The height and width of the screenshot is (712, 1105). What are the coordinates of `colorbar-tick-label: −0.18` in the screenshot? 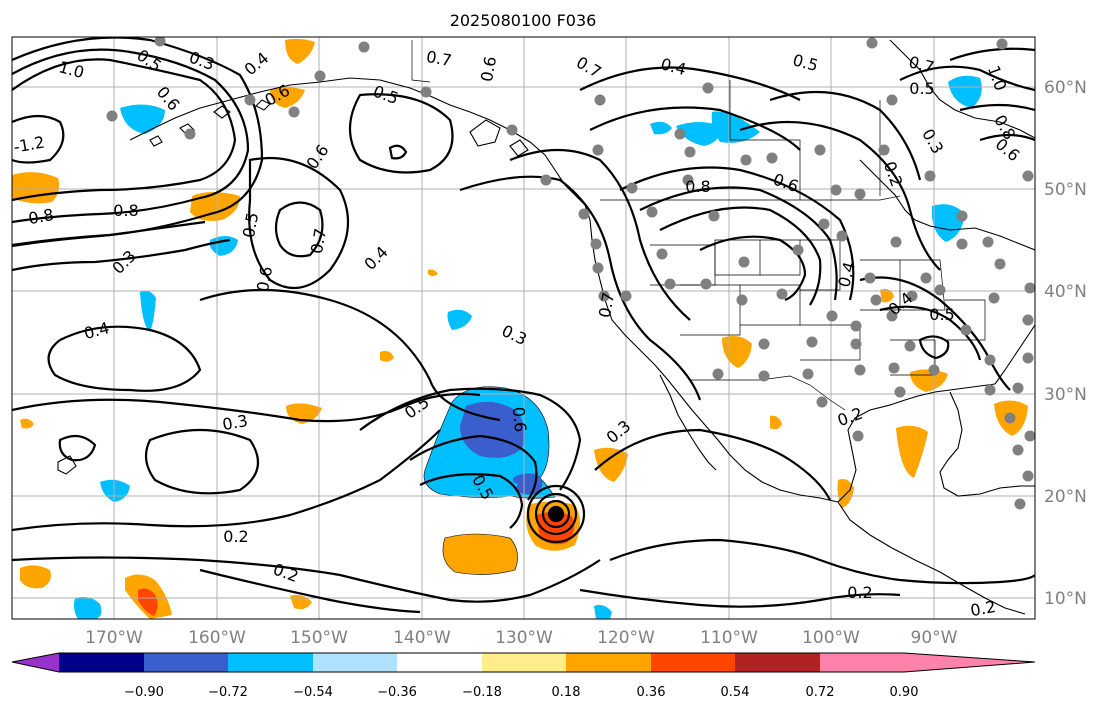 It's located at (482, 692).